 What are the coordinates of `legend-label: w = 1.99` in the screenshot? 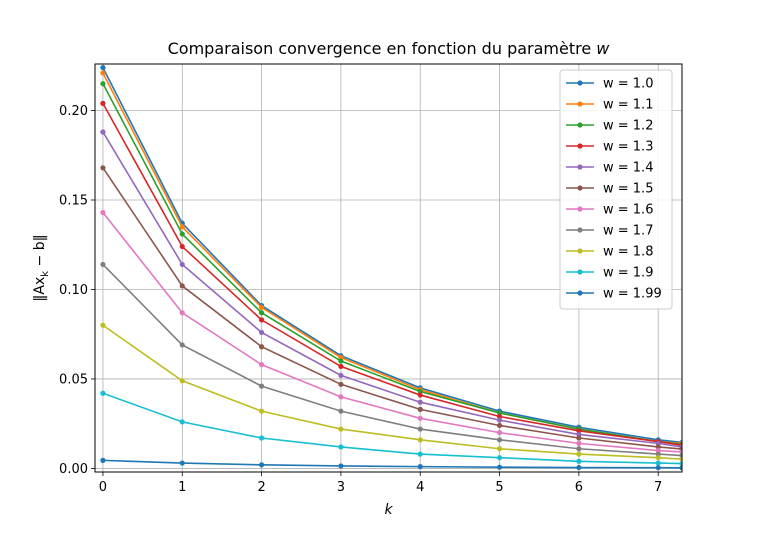 It's located at (632, 294).